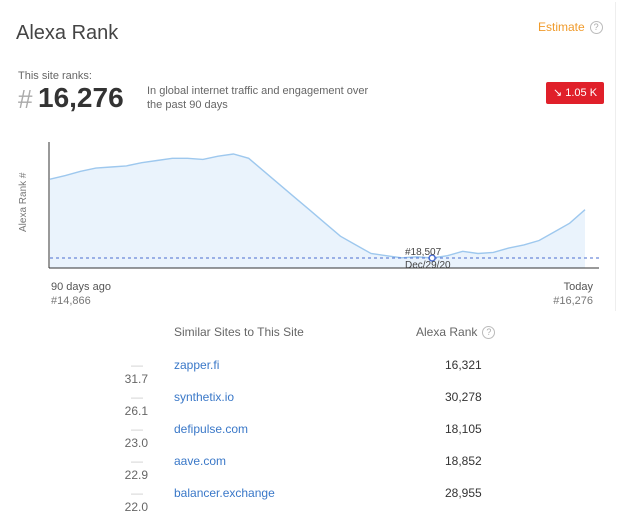 This screenshot has height=527, width=619. Describe the element at coordinates (204, 397) in the screenshot. I see `site-link: synthetix.io` at that location.